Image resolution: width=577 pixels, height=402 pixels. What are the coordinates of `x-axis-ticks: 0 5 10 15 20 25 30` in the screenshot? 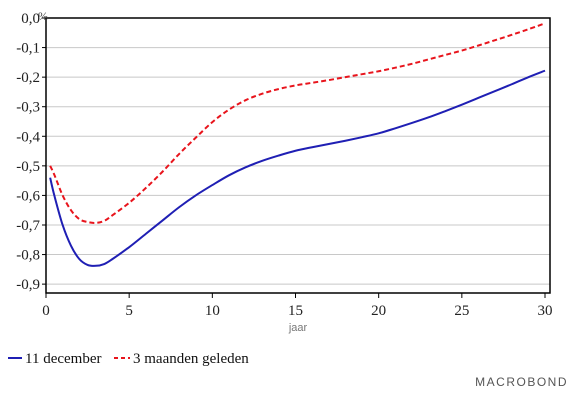 It's located at (297, 306).